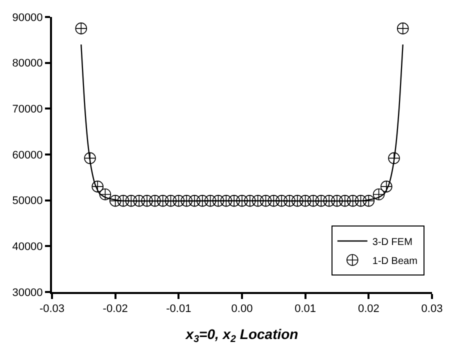 The width and height of the screenshot is (455, 352). I want to click on x-tick-label: -0.01, so click(179, 309).